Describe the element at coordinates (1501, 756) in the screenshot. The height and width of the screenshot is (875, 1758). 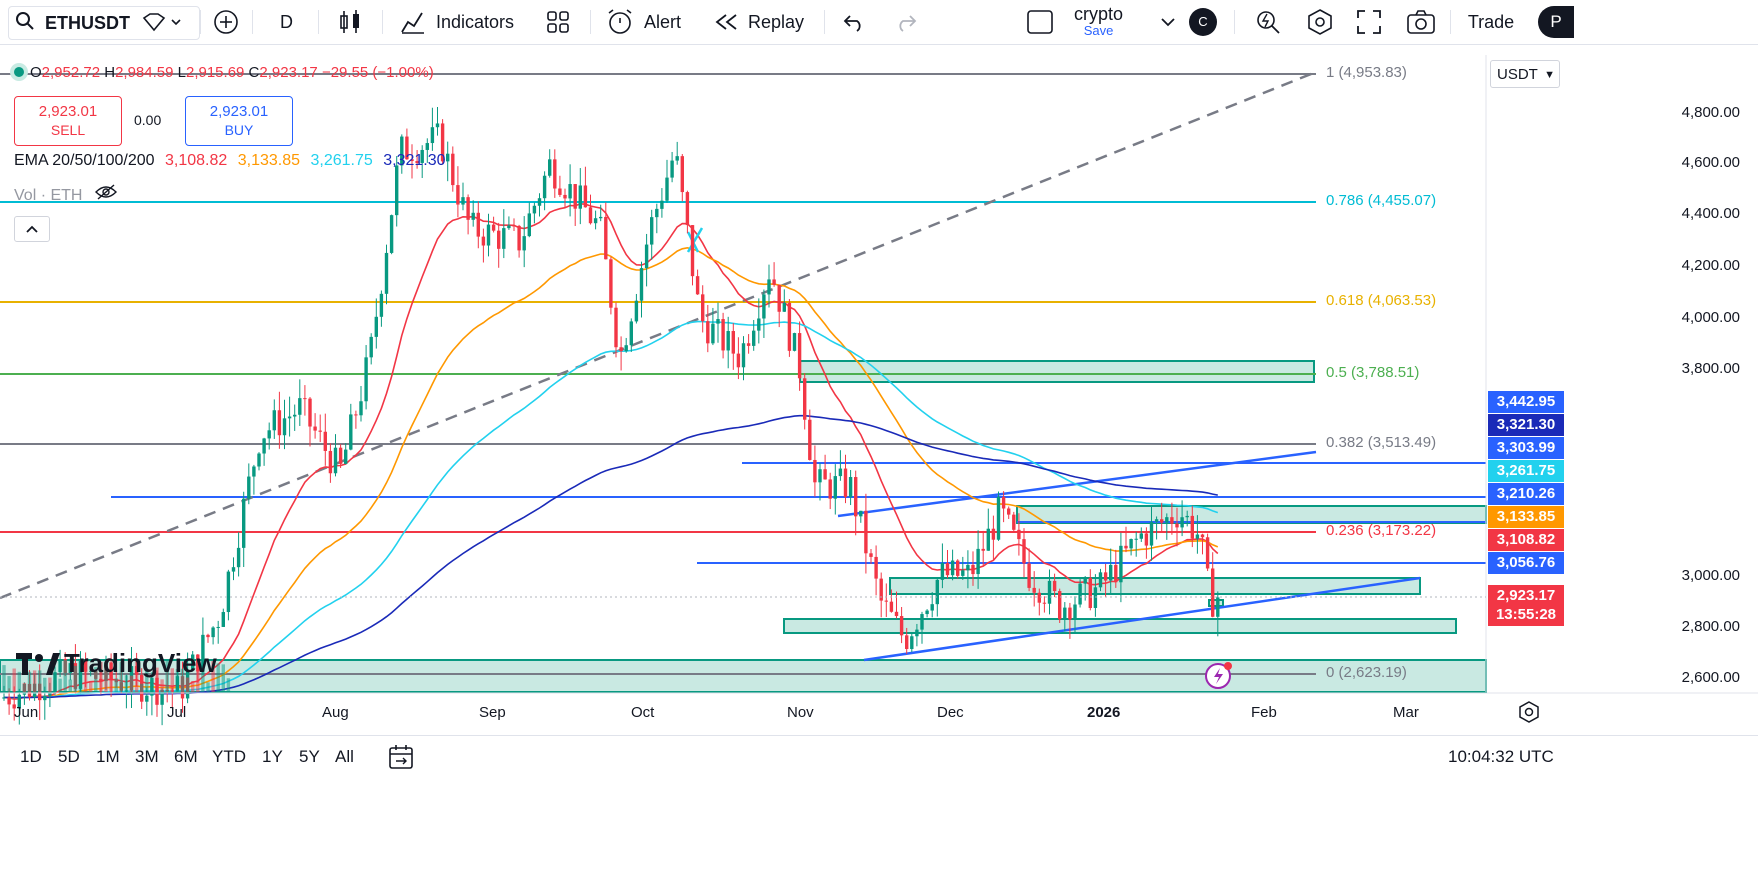
I see `clock-display: 10:04:32 UTC` at that location.